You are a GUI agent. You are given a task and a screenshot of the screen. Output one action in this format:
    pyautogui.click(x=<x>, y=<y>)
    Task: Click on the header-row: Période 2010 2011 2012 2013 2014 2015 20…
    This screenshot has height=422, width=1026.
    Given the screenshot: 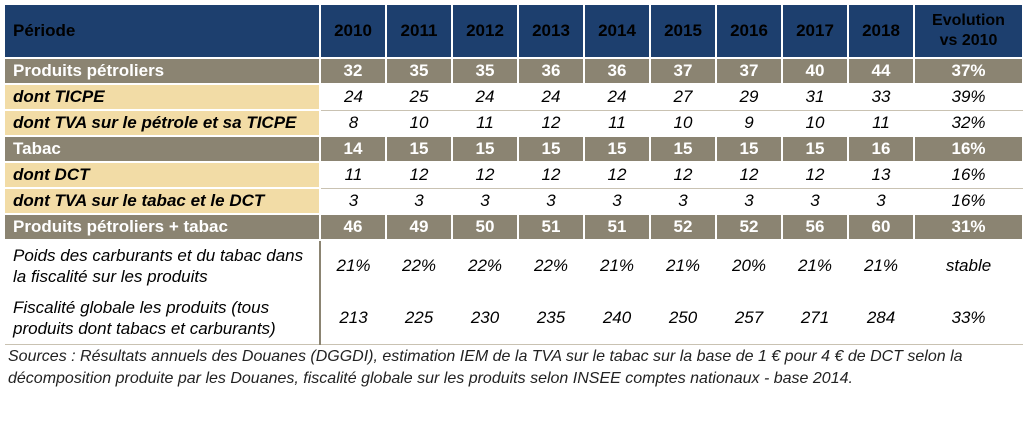 What is the action you would take?
    pyautogui.click(x=513, y=31)
    